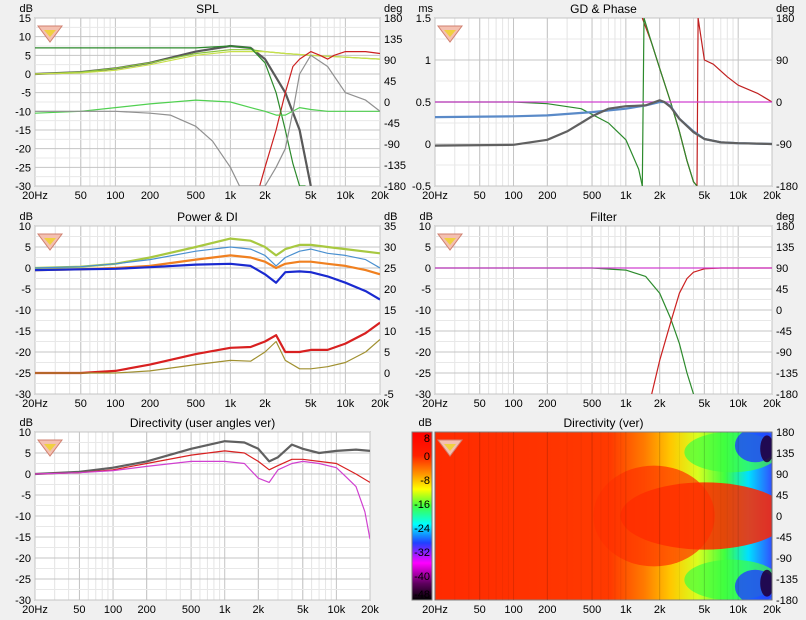 The image size is (806, 620). Describe the element at coordinates (603, 217) in the screenshot. I see `chart-title: Filter` at that location.